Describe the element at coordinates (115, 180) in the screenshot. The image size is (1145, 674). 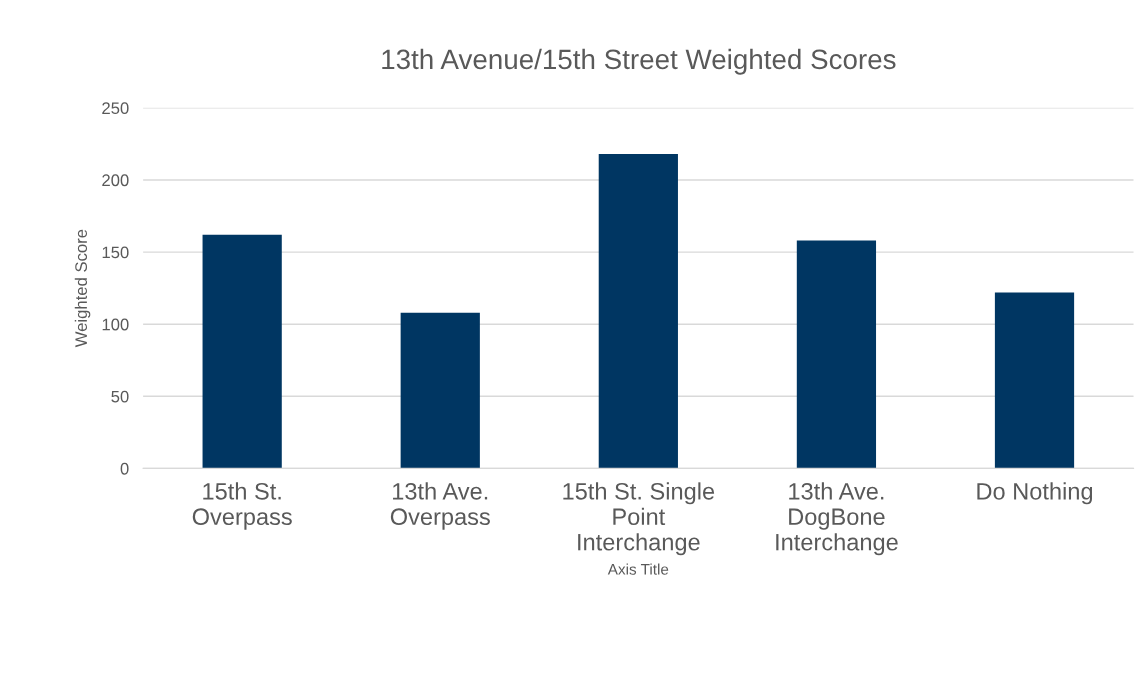
I see `y-tick-label: 200` at that location.